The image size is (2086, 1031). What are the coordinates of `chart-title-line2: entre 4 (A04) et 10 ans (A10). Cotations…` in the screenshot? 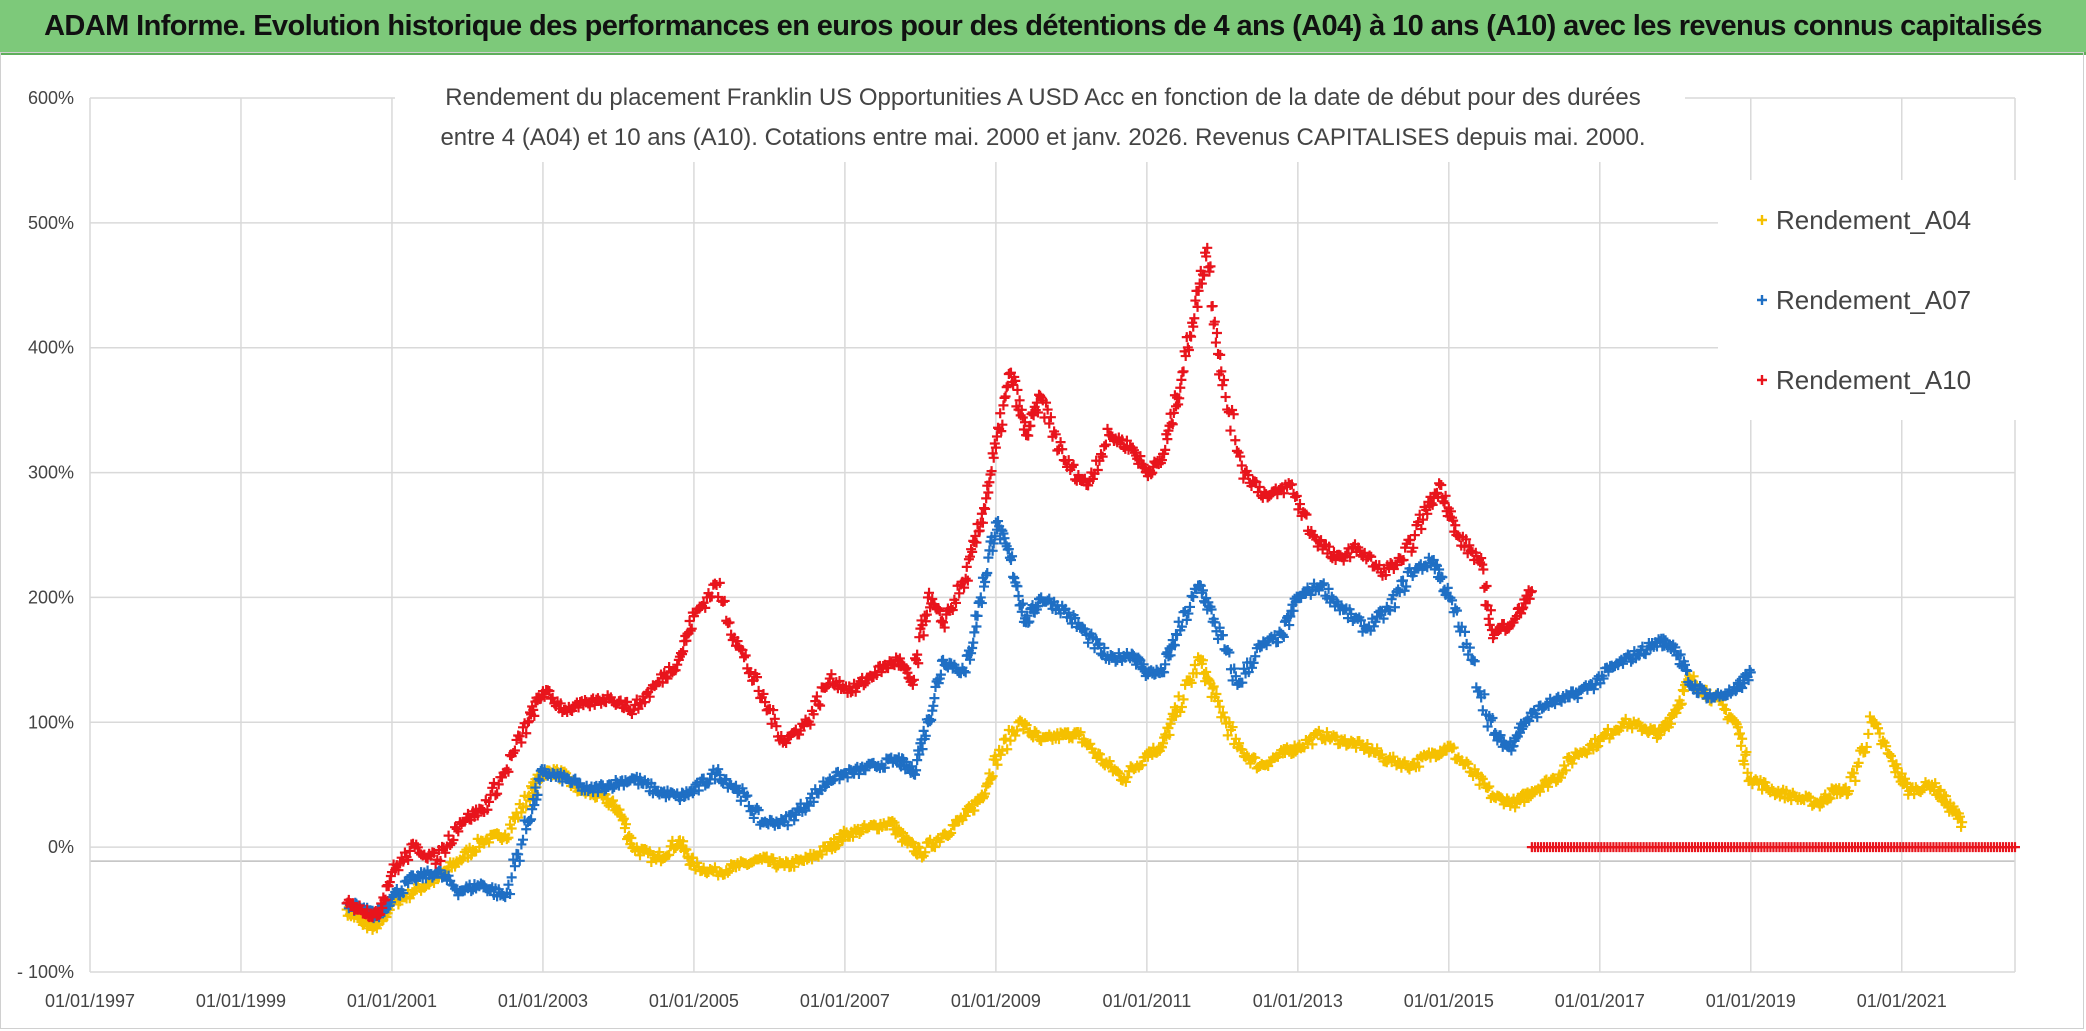 It's located at (1042, 137).